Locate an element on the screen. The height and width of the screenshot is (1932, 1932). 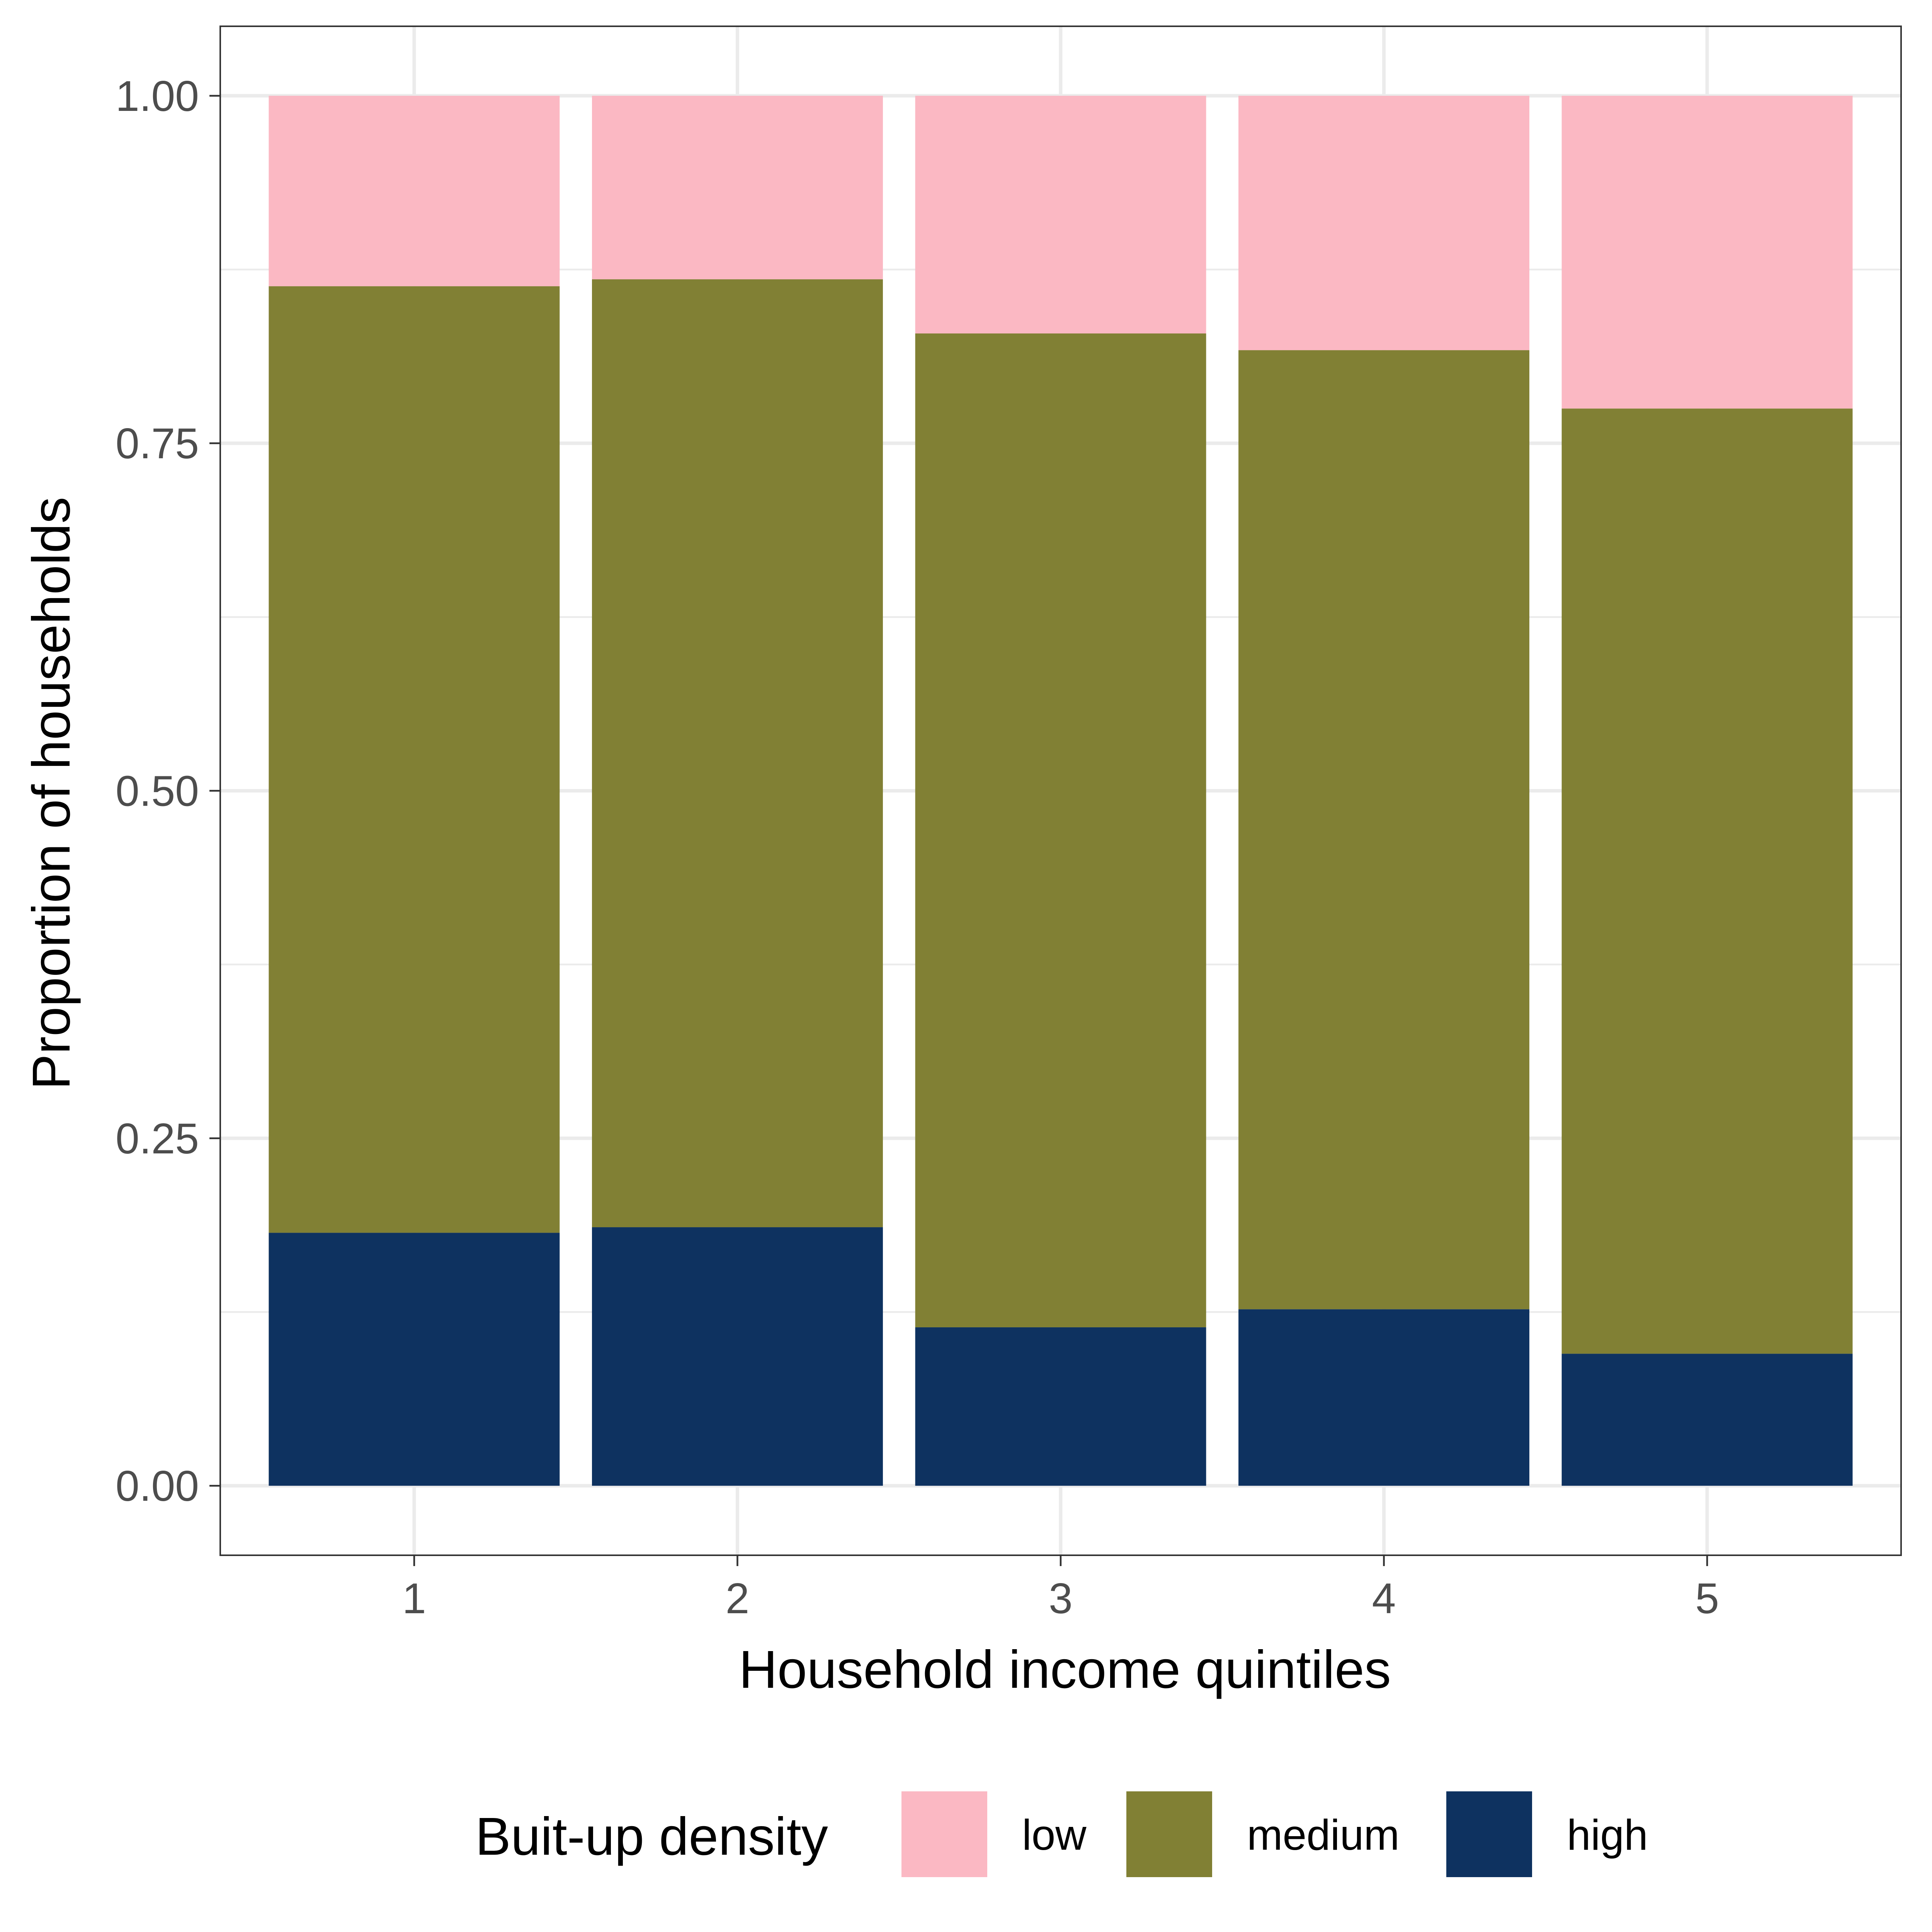
bar-medium-q2 is located at coordinates (738, 753).